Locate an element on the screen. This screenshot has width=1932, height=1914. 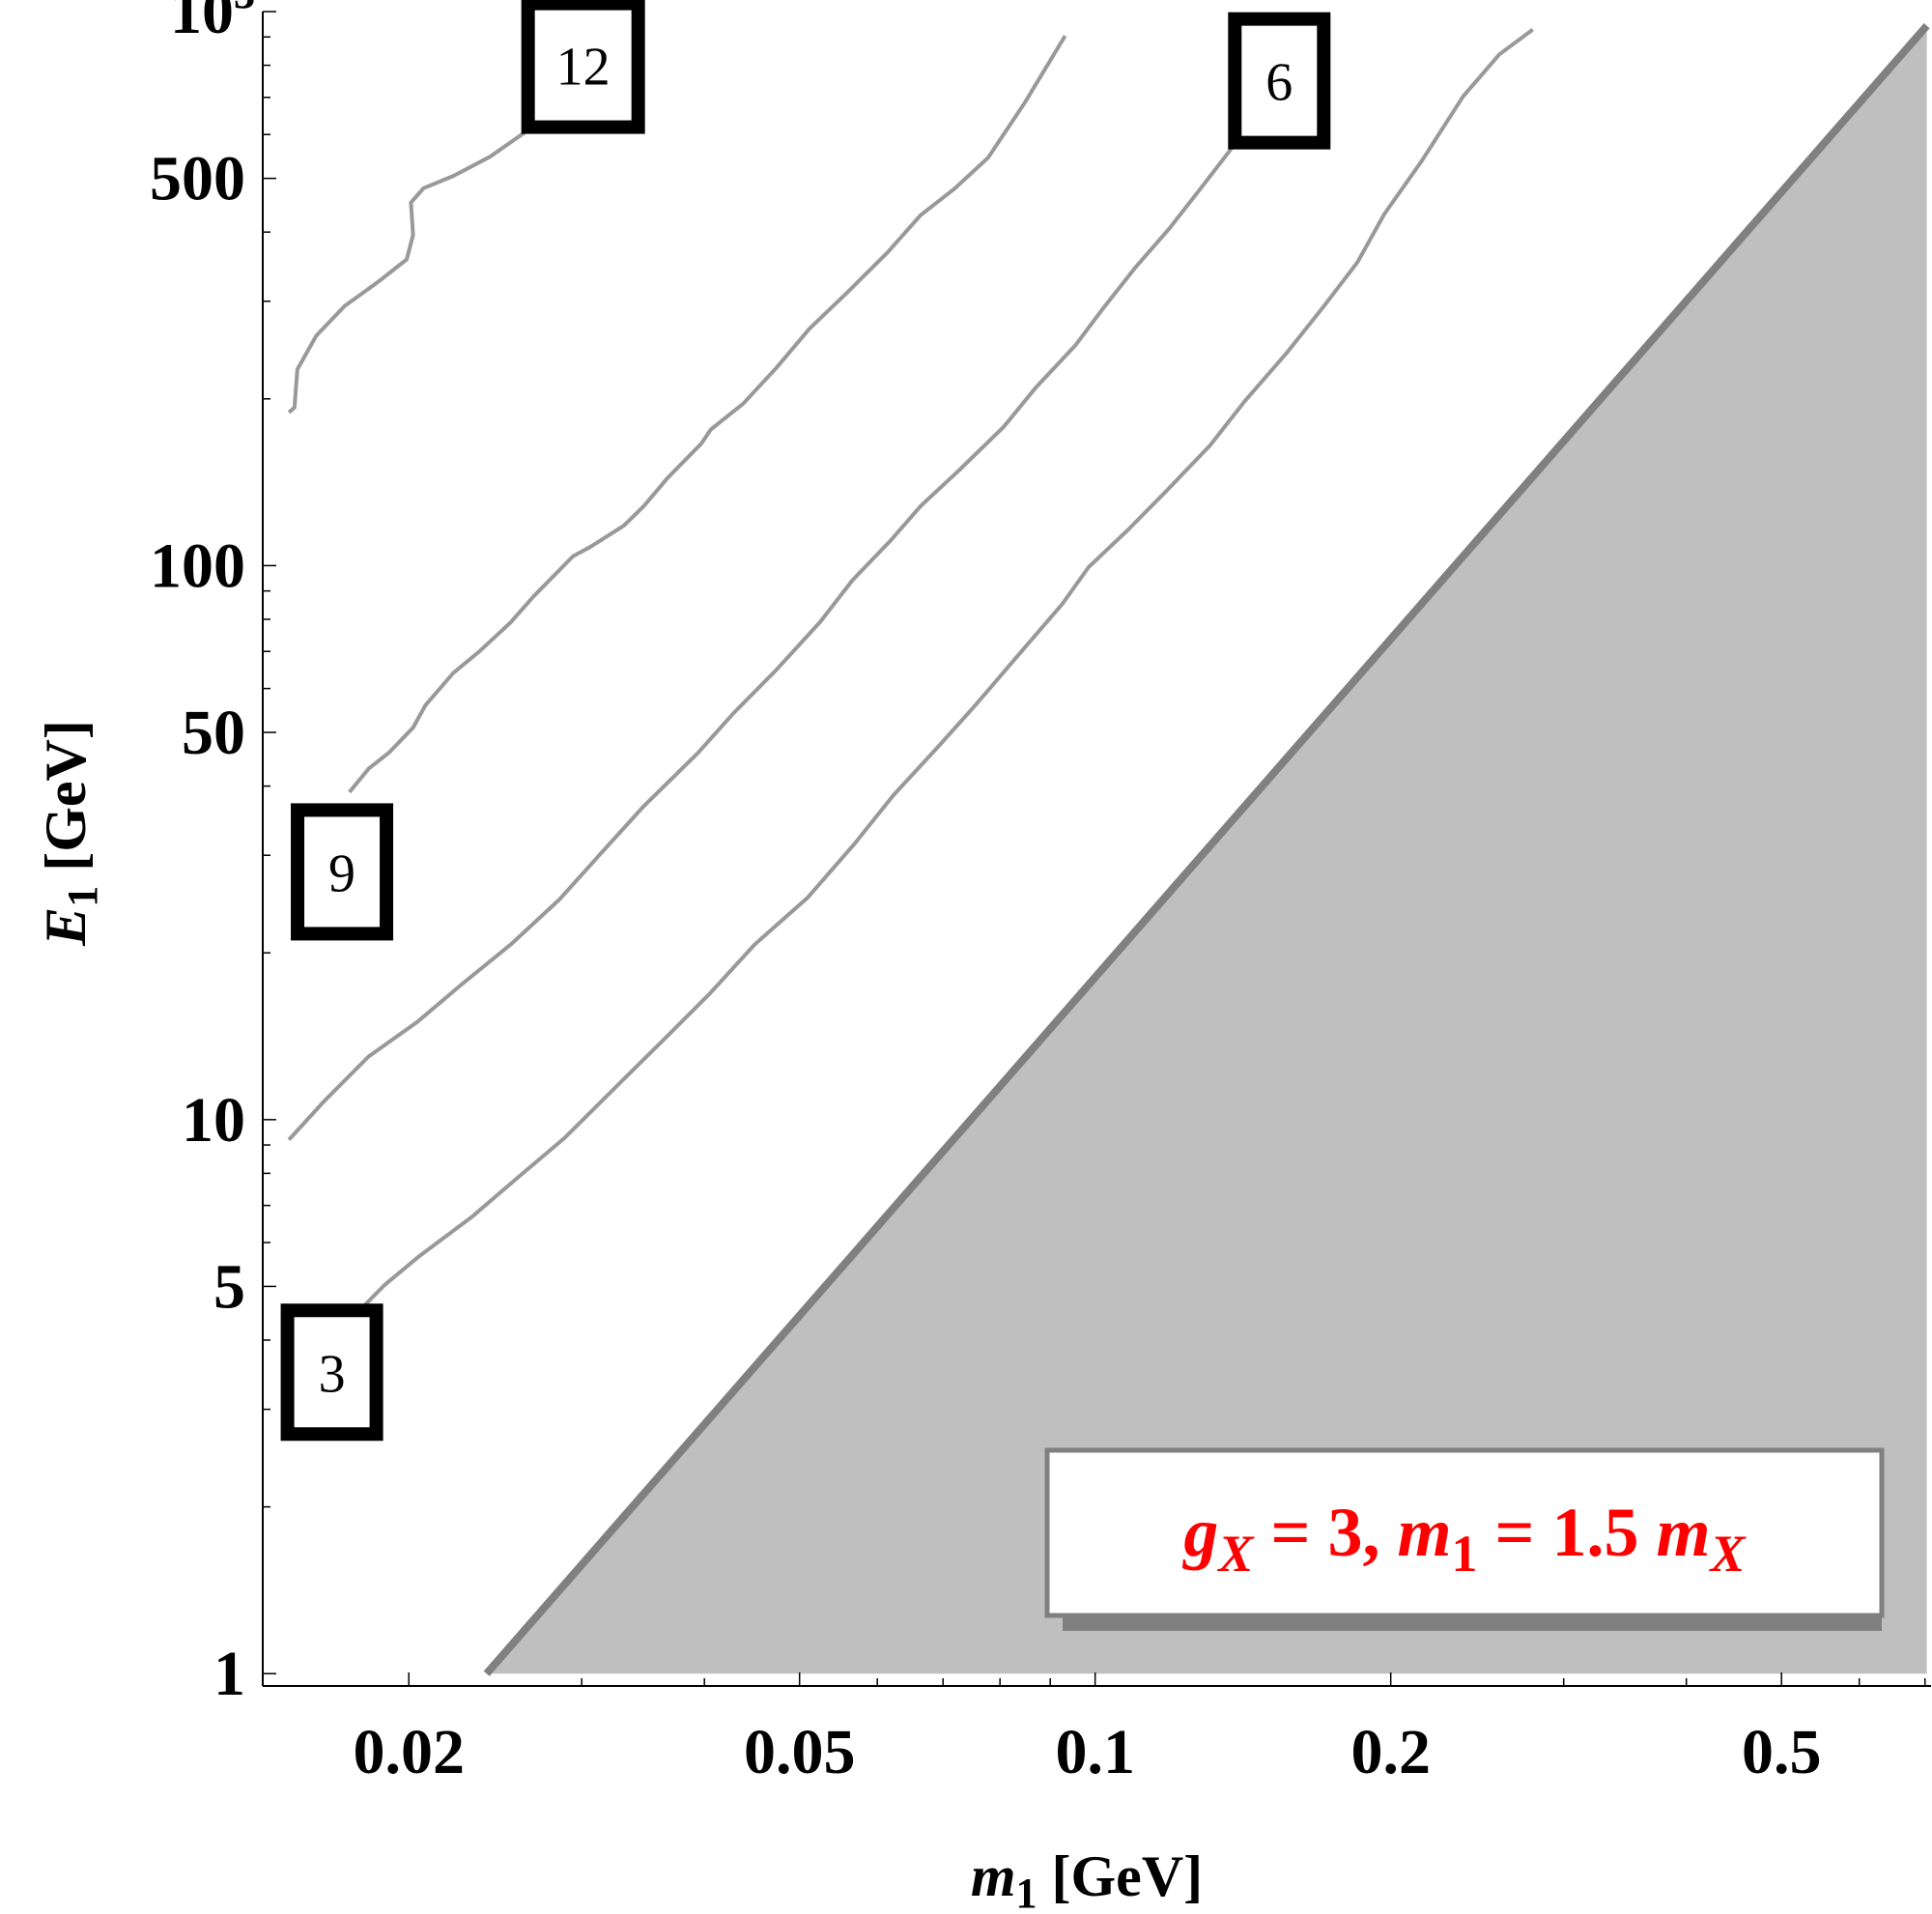
contour-label-text: 6 is located at coordinates (1279, 83).